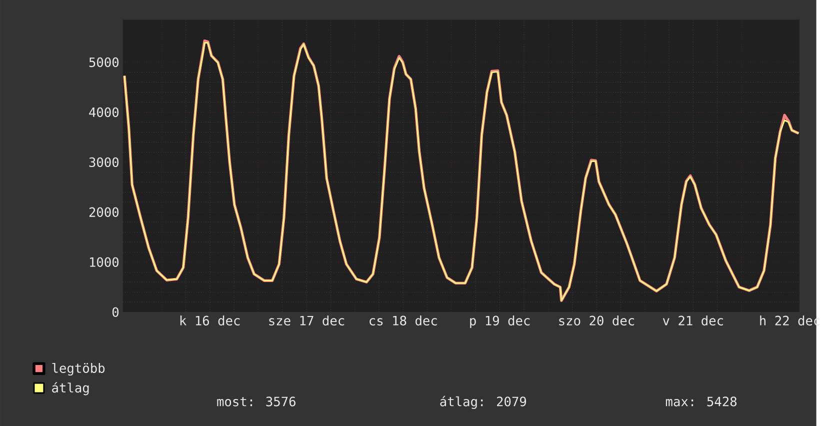 The width and height of the screenshot is (824, 426). Describe the element at coordinates (104, 162) in the screenshot. I see `y-tick-label: 3000` at that location.